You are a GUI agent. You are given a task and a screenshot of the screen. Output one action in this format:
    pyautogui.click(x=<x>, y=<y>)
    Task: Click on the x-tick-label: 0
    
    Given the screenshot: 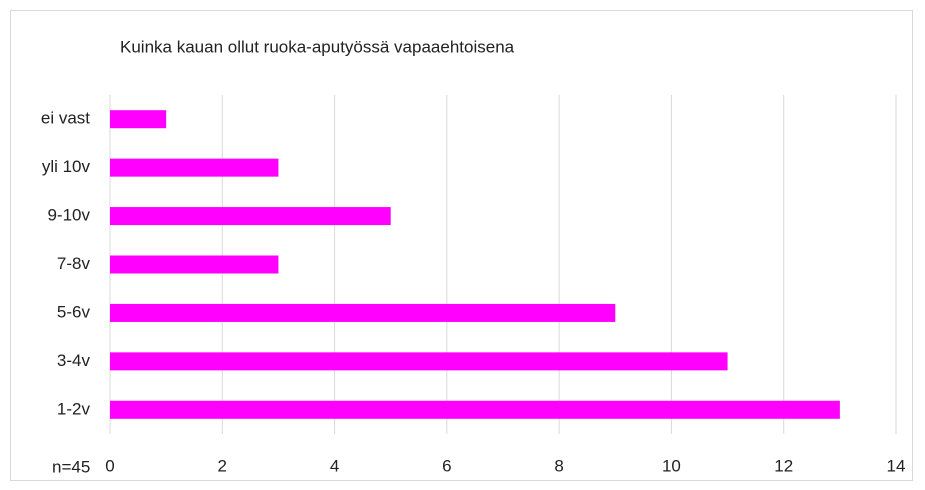 What is the action you would take?
    pyautogui.click(x=109, y=465)
    